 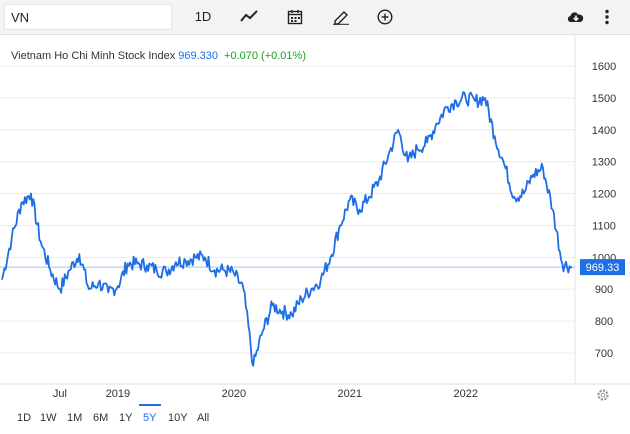 What do you see at coordinates (604, 195) in the screenshot?
I see `y-tick-label: 1200` at bounding box center [604, 195].